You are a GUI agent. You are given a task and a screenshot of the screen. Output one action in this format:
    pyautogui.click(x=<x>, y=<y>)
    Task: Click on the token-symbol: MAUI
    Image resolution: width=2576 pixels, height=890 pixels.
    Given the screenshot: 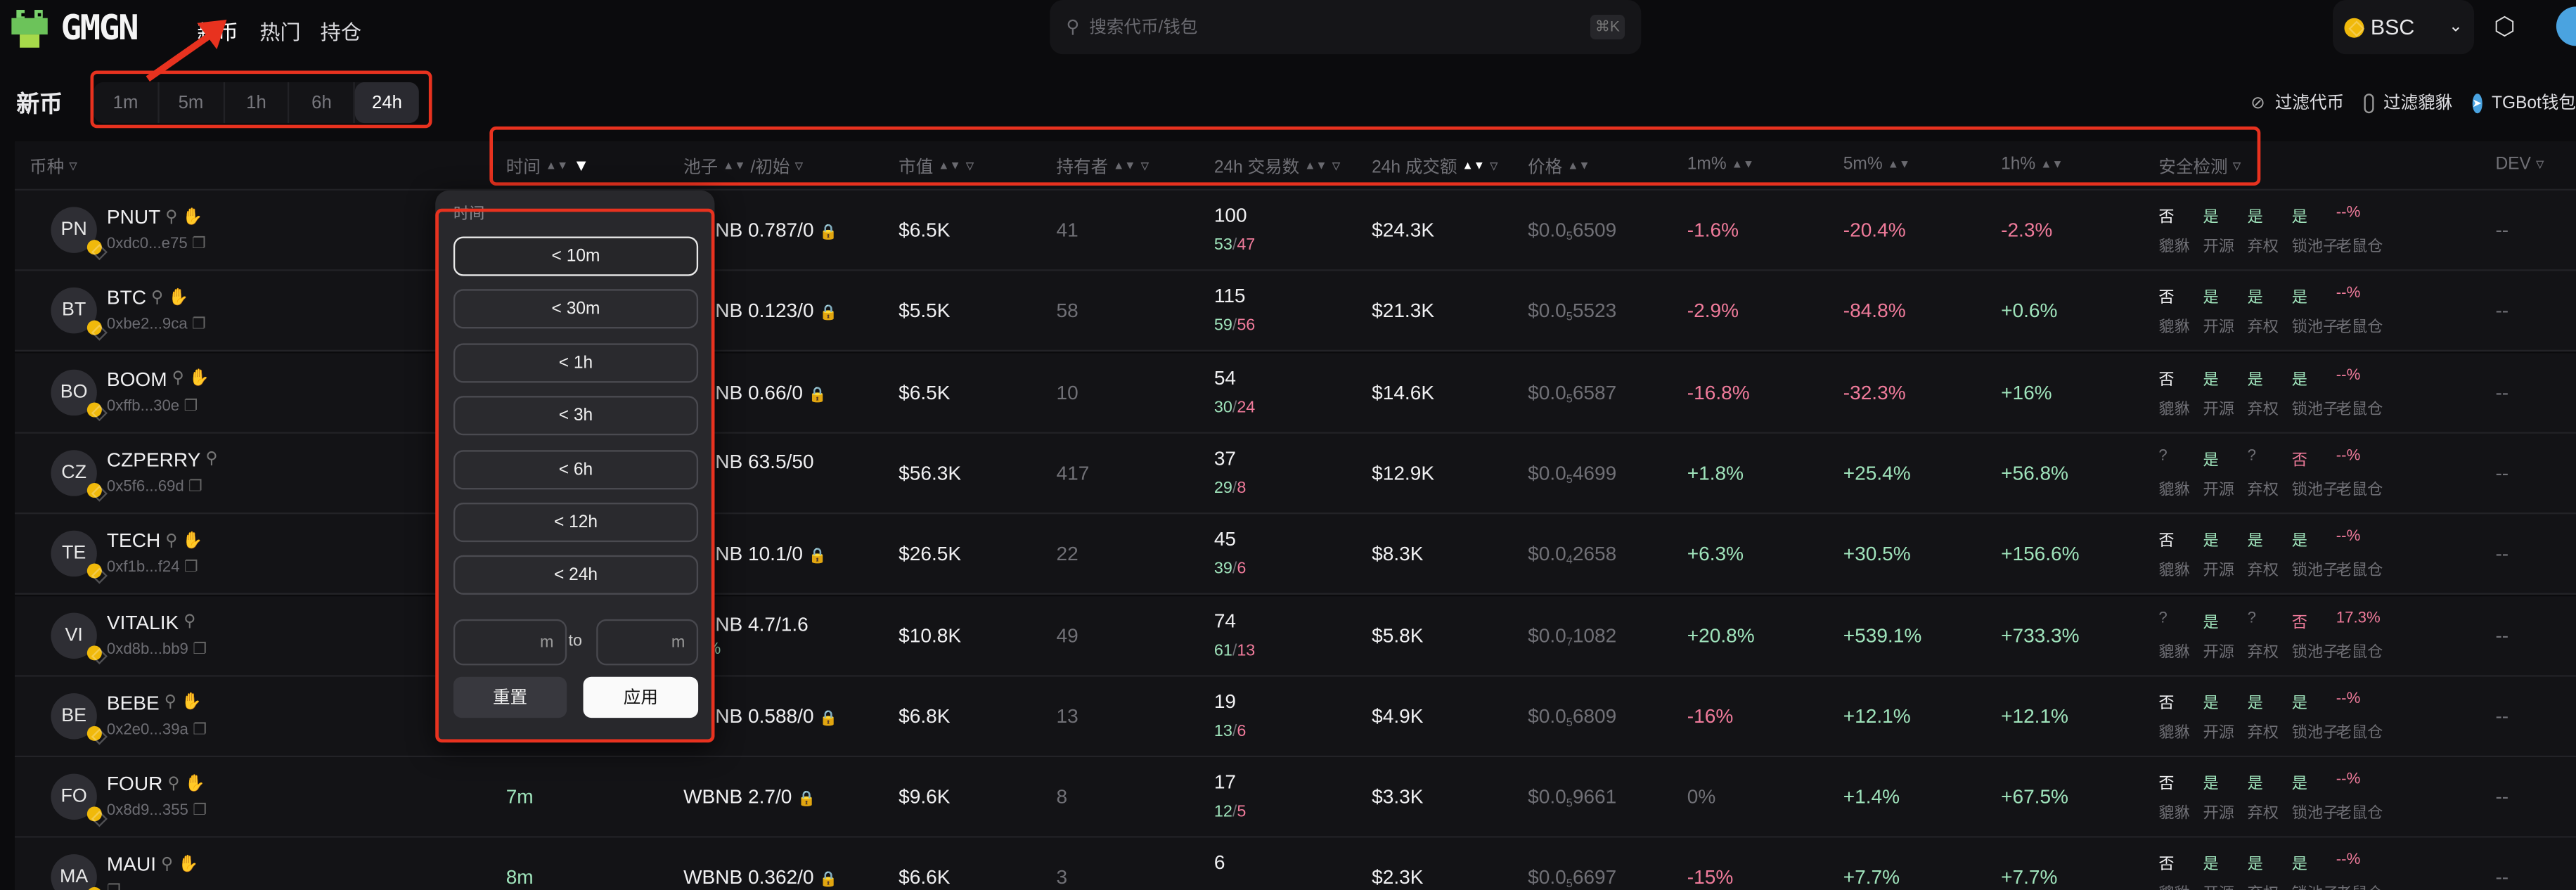 What is the action you would take?
    pyautogui.click(x=131, y=865)
    